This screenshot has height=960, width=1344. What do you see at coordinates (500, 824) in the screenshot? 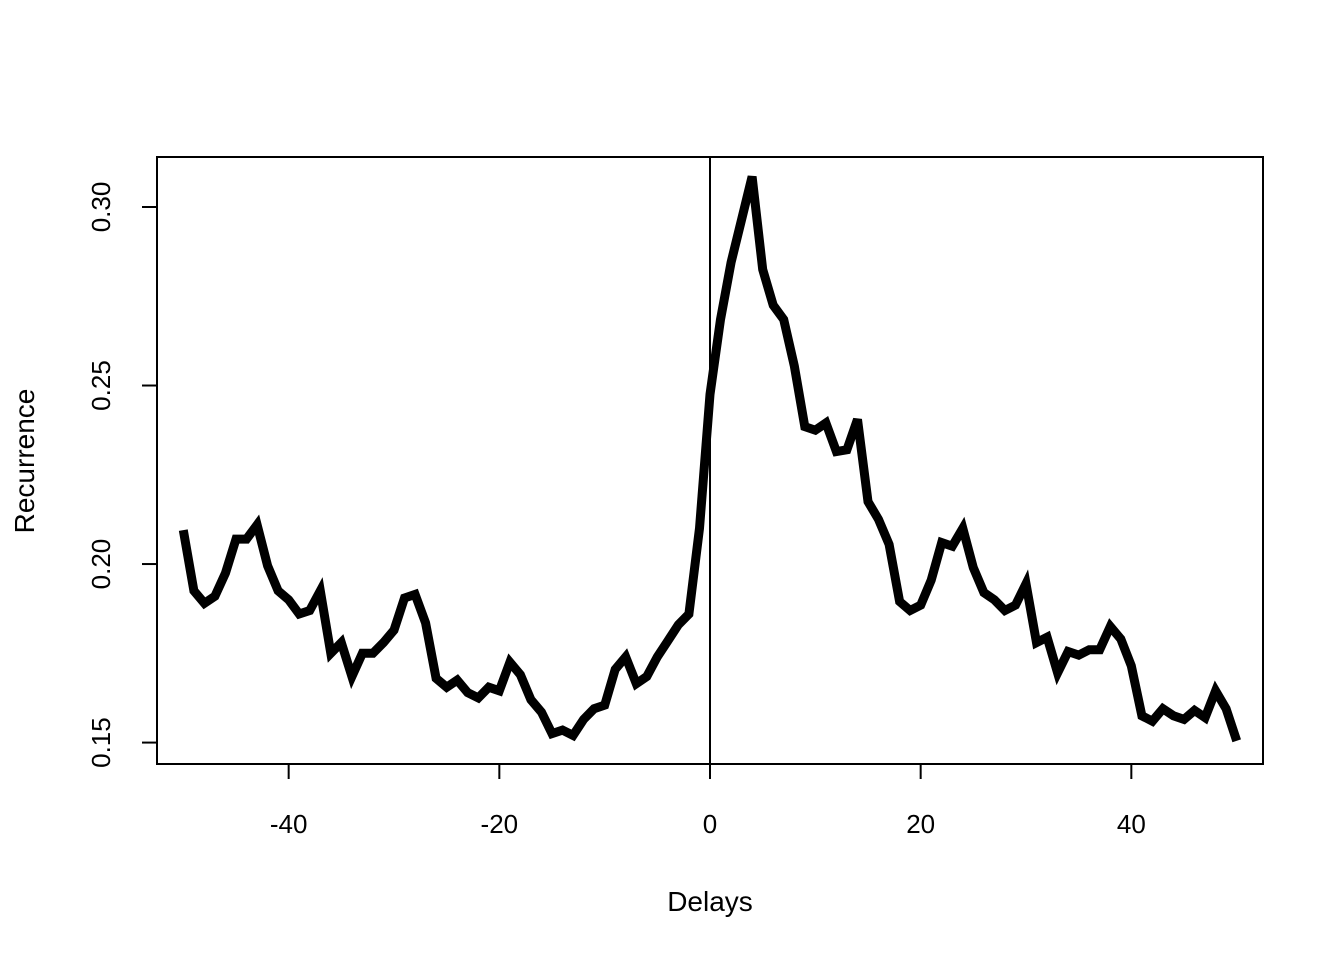
I see `x-tick-label: -20` at bounding box center [500, 824].